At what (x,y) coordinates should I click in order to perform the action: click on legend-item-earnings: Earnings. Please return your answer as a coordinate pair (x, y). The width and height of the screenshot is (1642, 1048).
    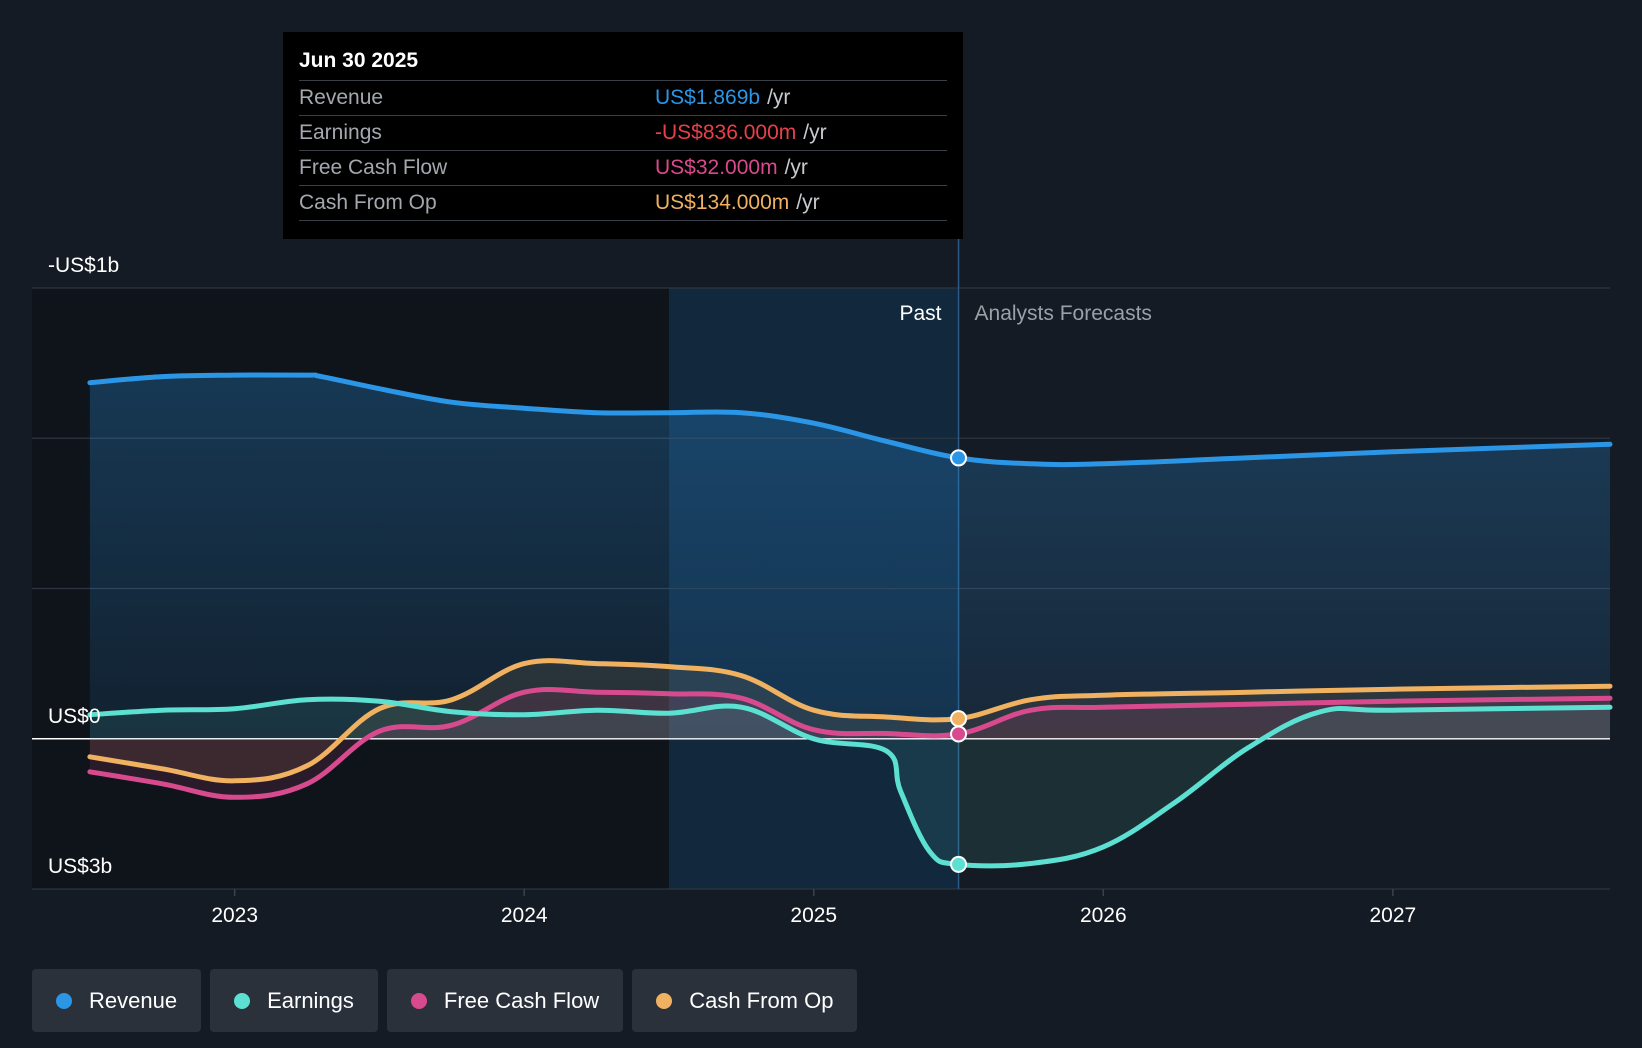
    Looking at the image, I should click on (294, 1000).